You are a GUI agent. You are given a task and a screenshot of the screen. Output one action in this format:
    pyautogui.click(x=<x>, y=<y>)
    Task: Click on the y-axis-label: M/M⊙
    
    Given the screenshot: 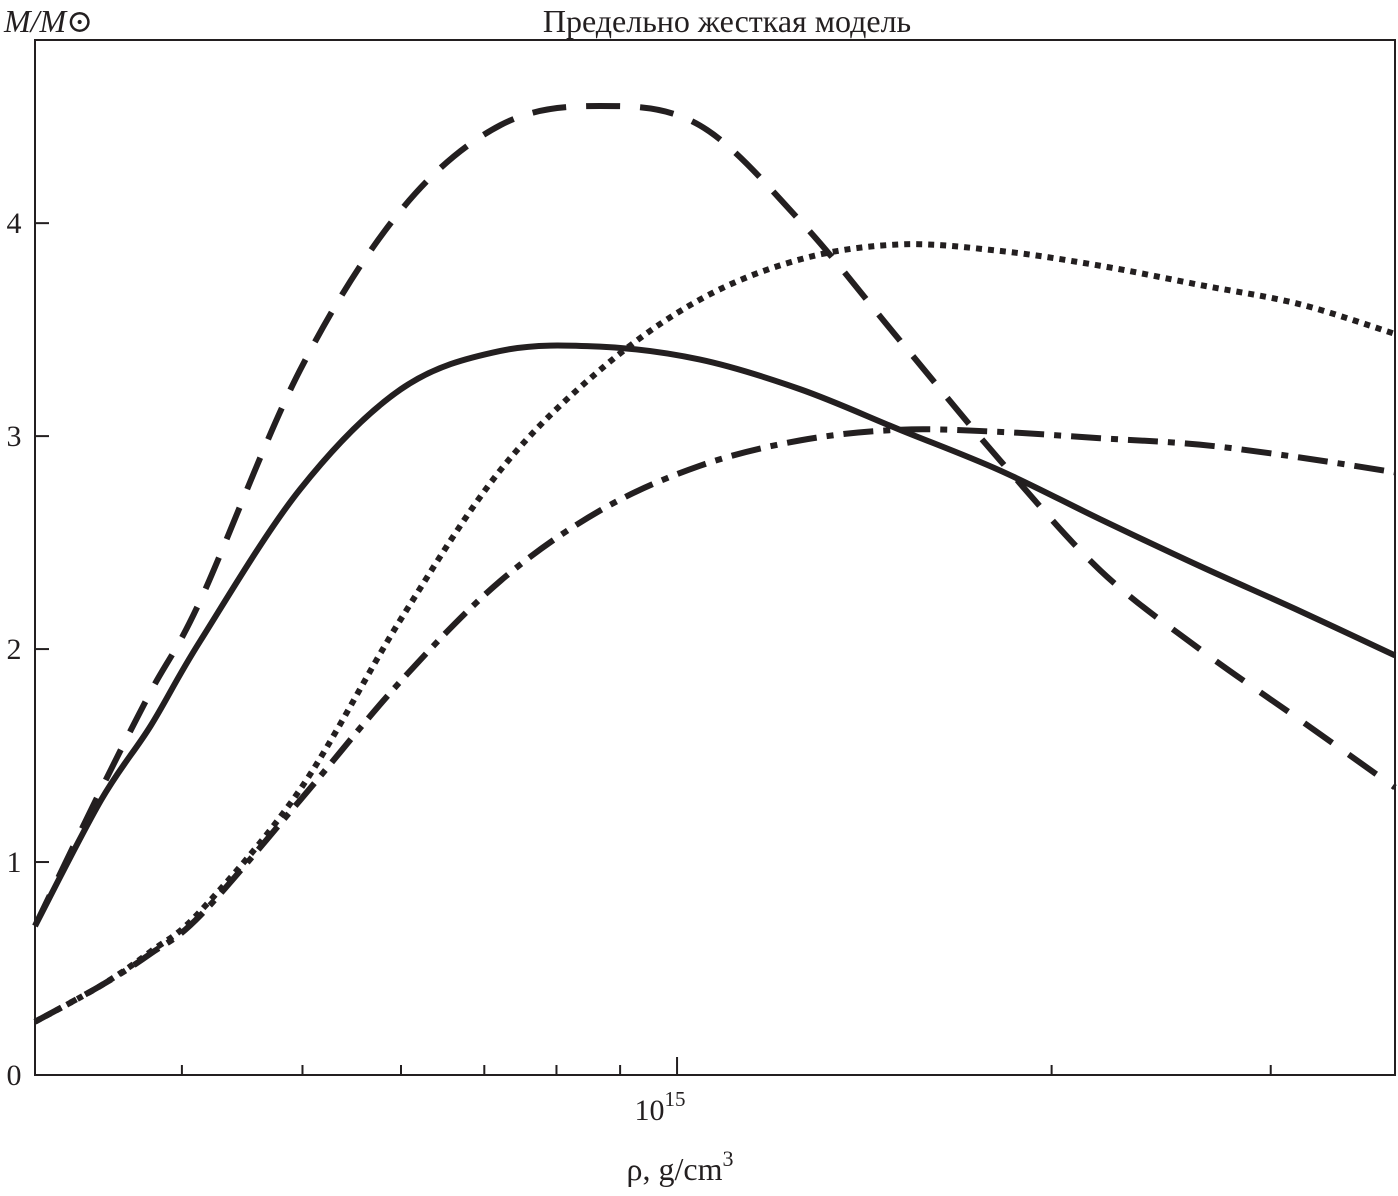 What is the action you would take?
    pyautogui.click(x=48, y=21)
    